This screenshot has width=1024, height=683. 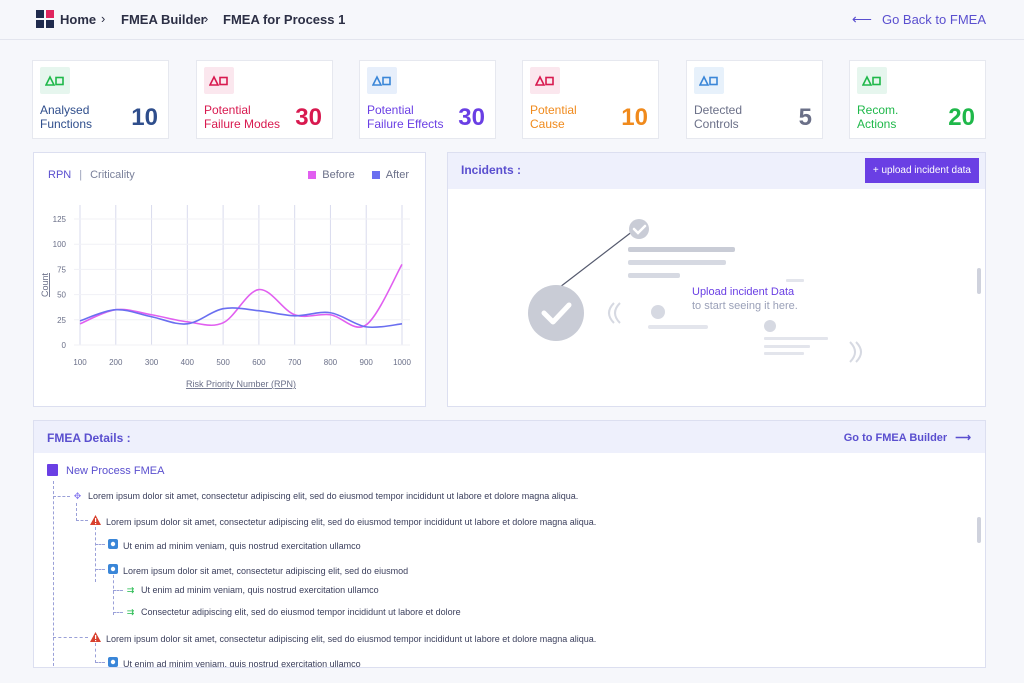 I want to click on legend-before: Before, so click(x=331, y=175).